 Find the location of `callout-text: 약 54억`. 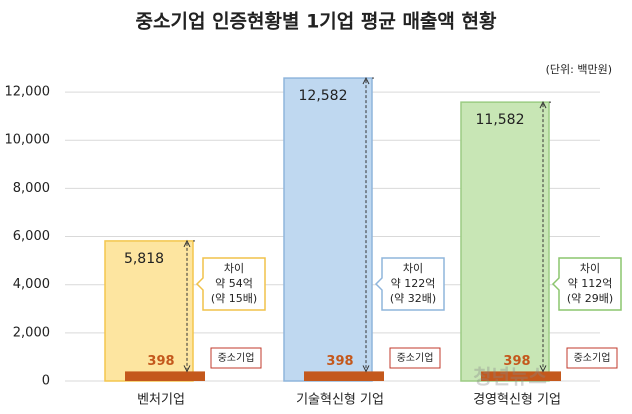

callout-text: 약 54억 is located at coordinates (234, 283).